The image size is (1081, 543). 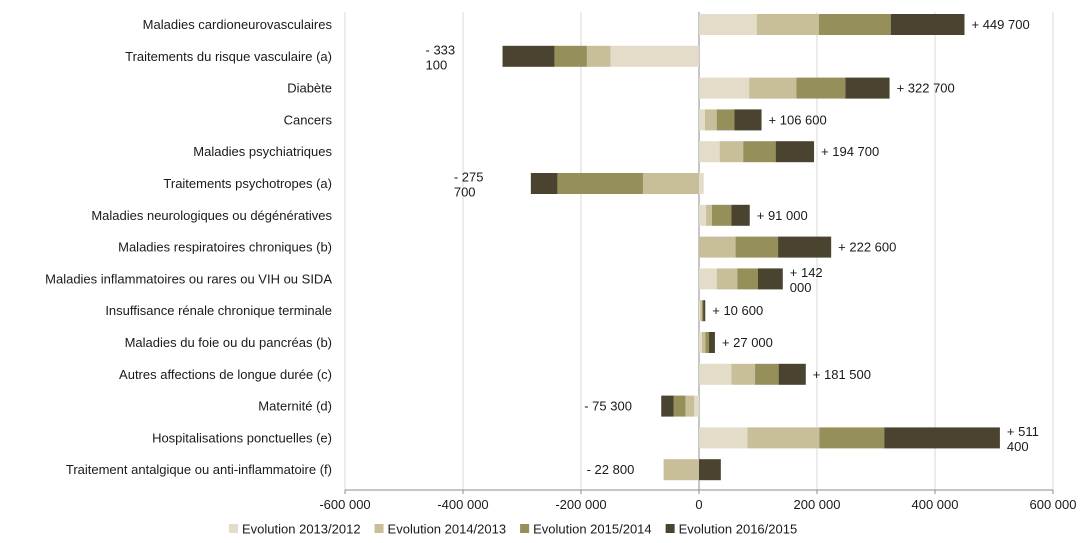 I want to click on category-label: Maladies du foie ou du pancréas (b), so click(x=228, y=342).